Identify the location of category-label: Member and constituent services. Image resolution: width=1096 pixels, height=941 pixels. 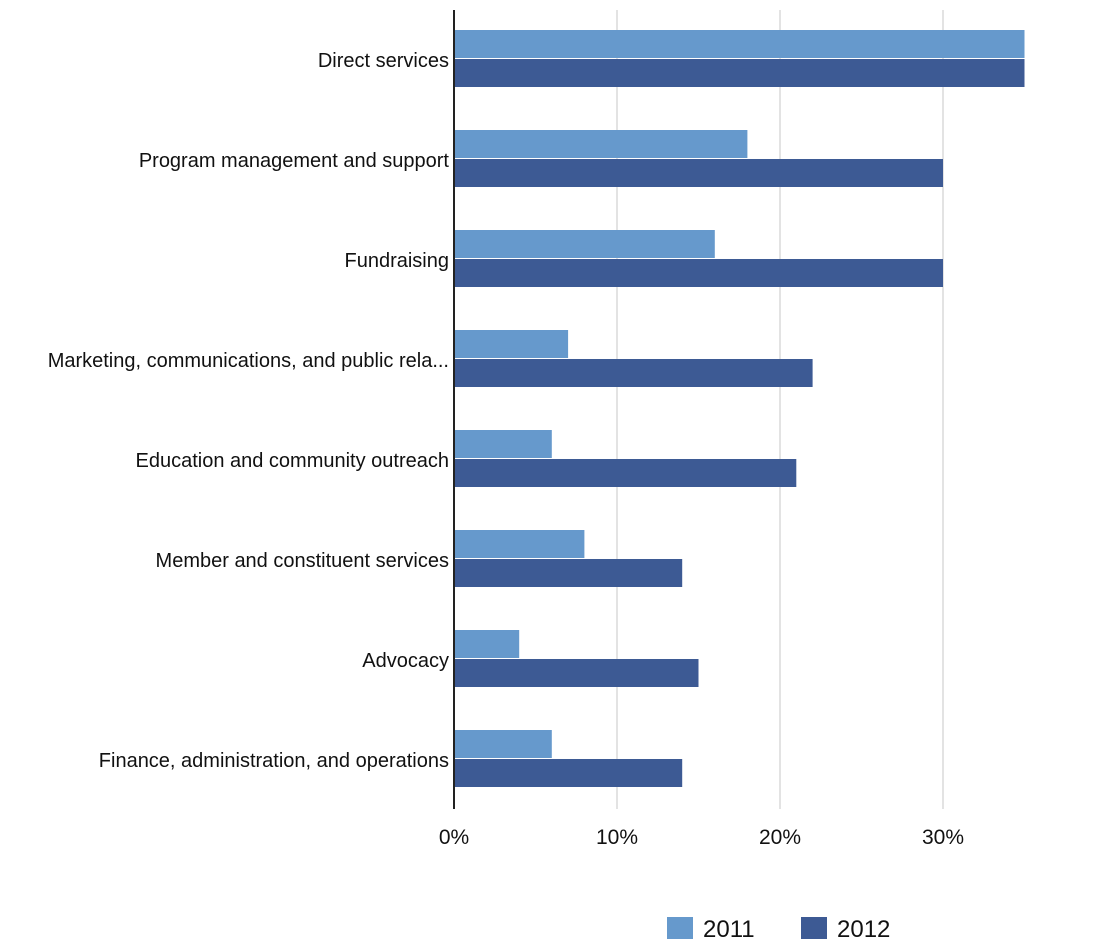
(302, 561).